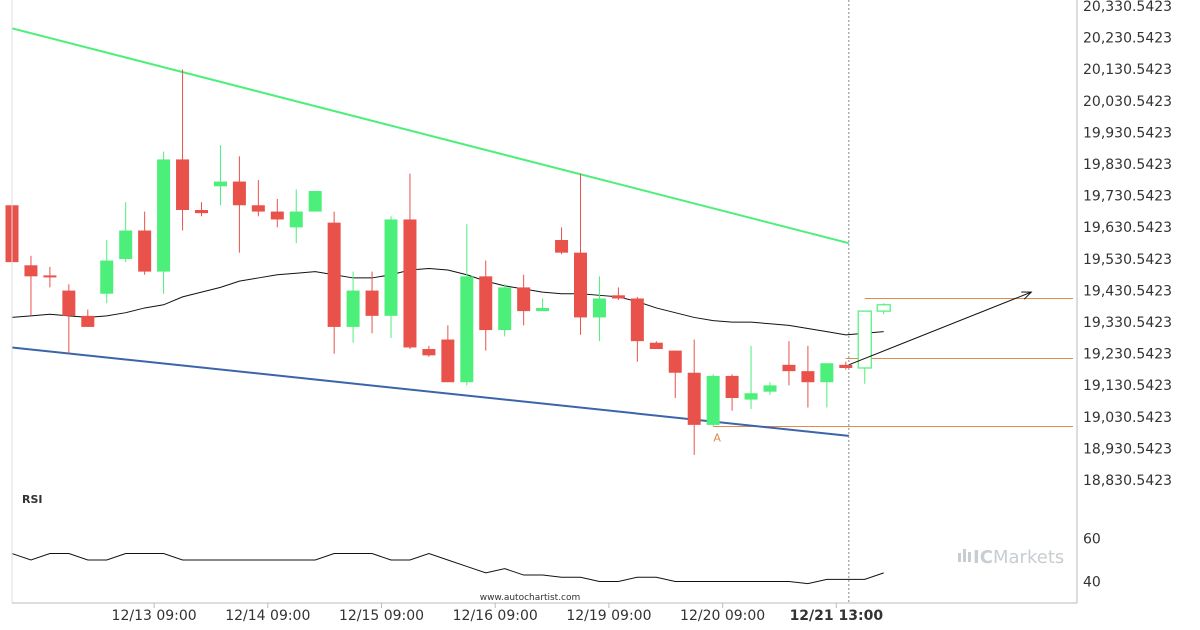  I want to click on lower-trendline, so click(430, 391).